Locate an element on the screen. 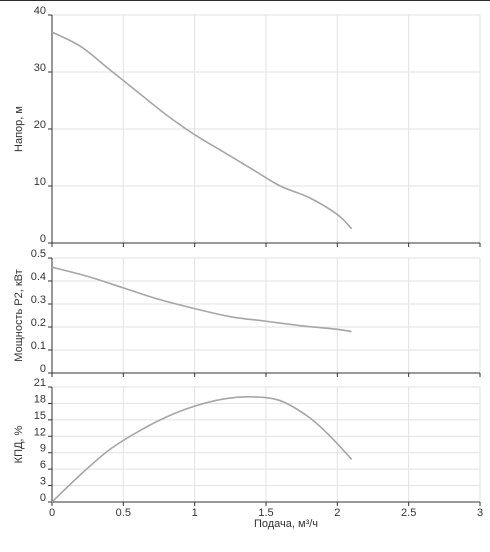  x-tick-label: 3 is located at coordinates (480, 513).